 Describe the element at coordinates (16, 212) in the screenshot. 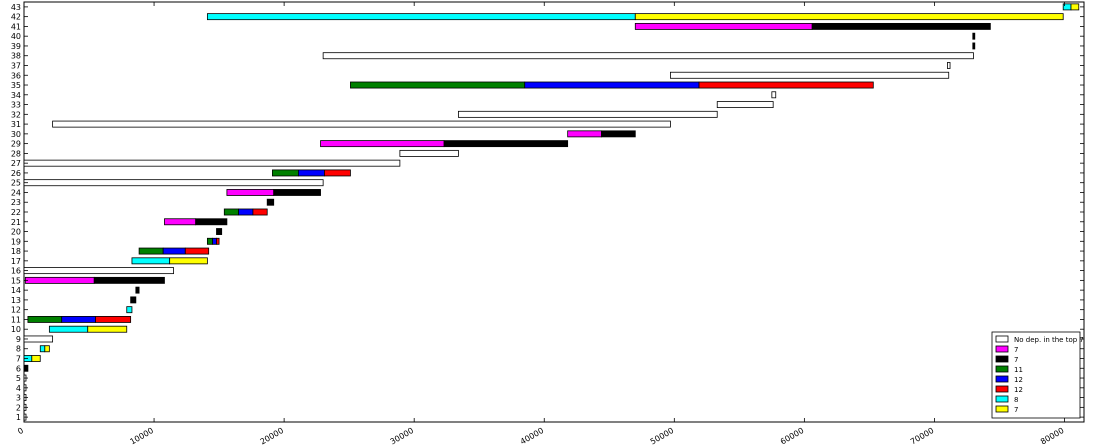

I see `y-tick-label: 22` at that location.